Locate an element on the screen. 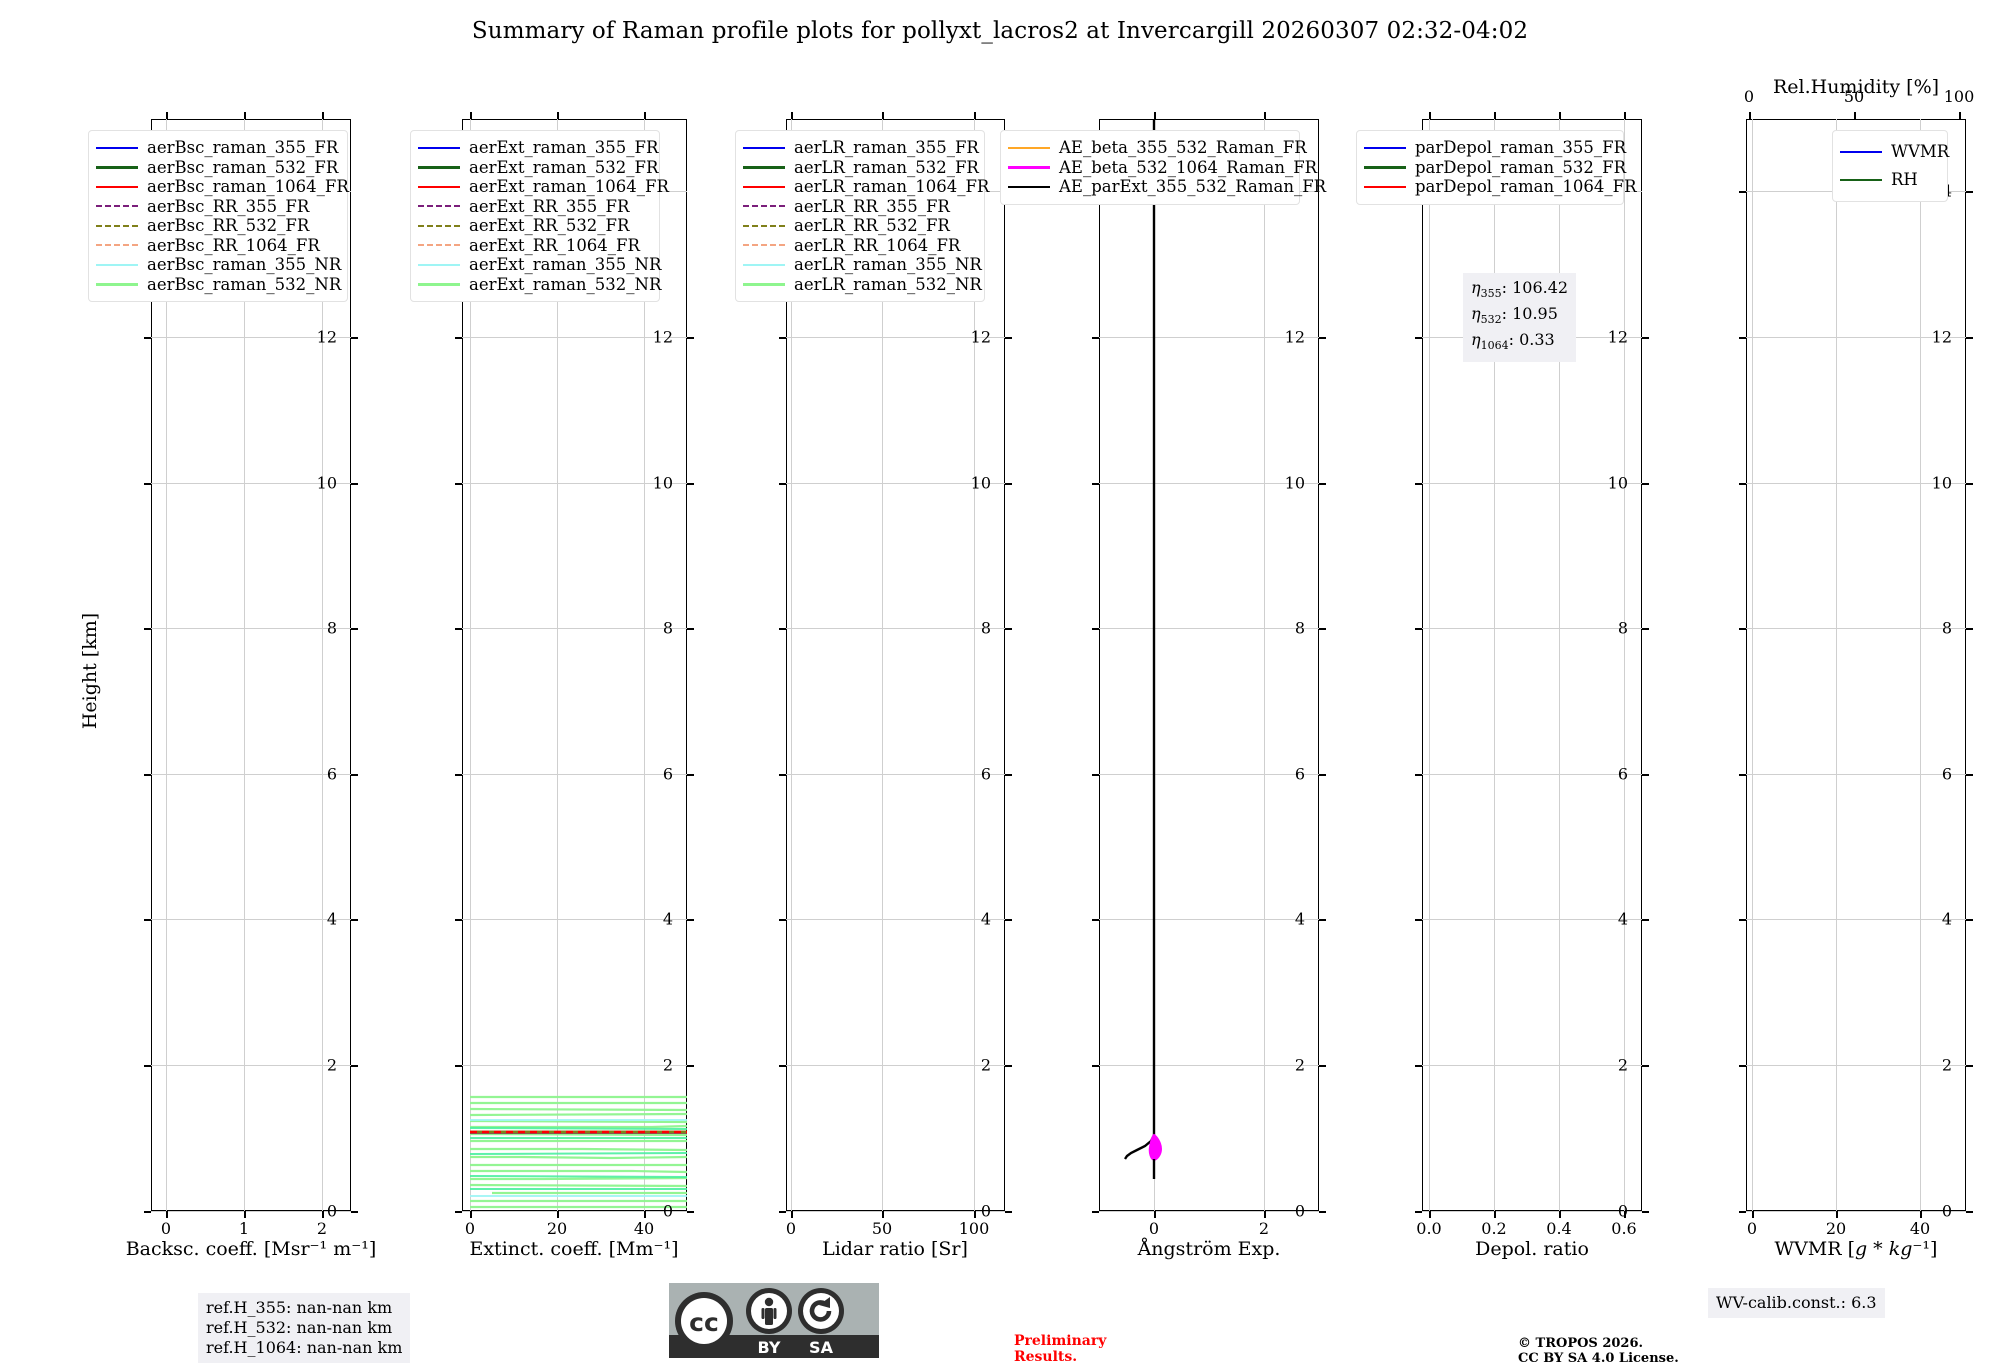  extinction-data-curves is located at coordinates (578, 1152).